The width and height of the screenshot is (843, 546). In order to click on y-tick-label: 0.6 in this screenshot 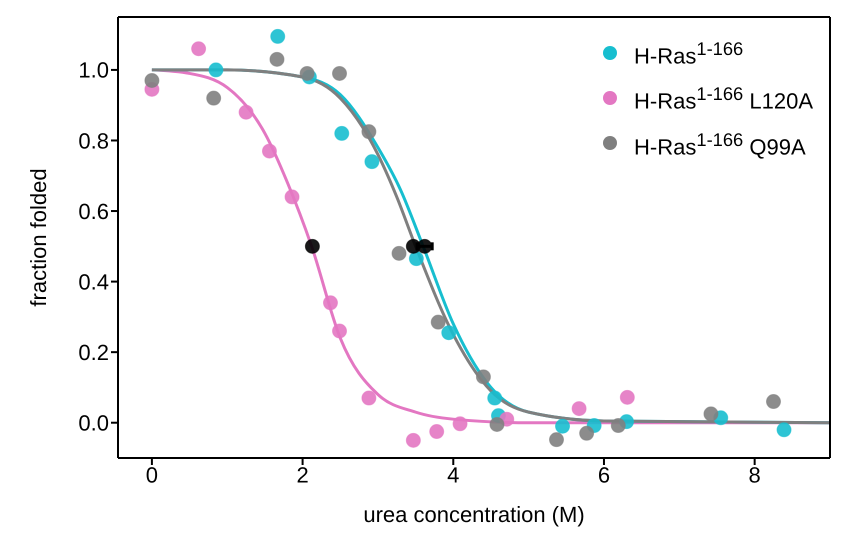, I will do `click(93, 211)`.